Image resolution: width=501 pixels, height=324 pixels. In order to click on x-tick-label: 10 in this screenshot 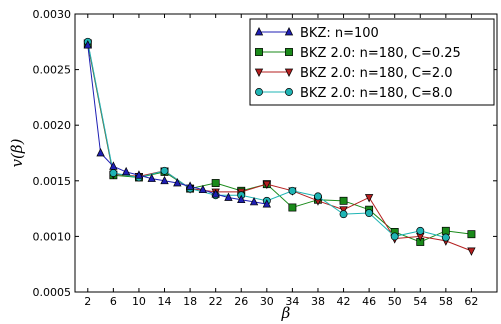, I will do `click(139, 301)`.